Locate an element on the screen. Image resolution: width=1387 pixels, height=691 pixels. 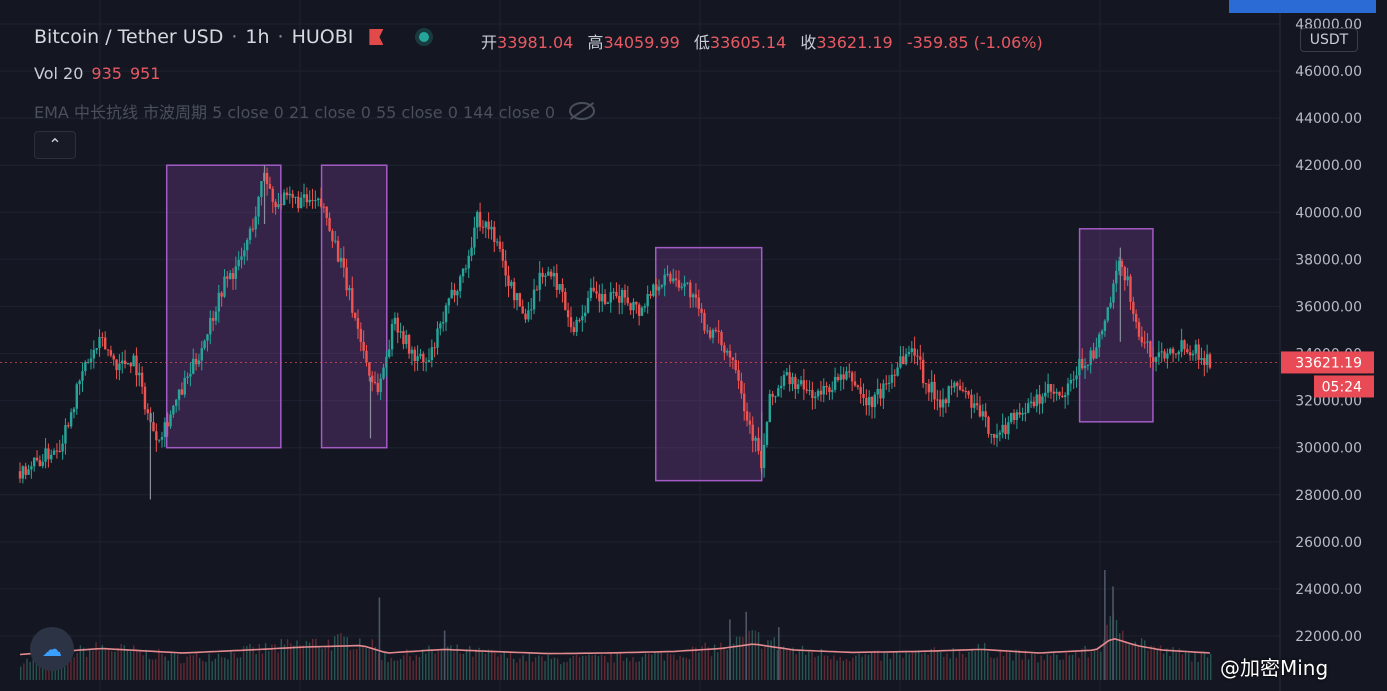
watermark: @加密Ming is located at coordinates (1274, 668).